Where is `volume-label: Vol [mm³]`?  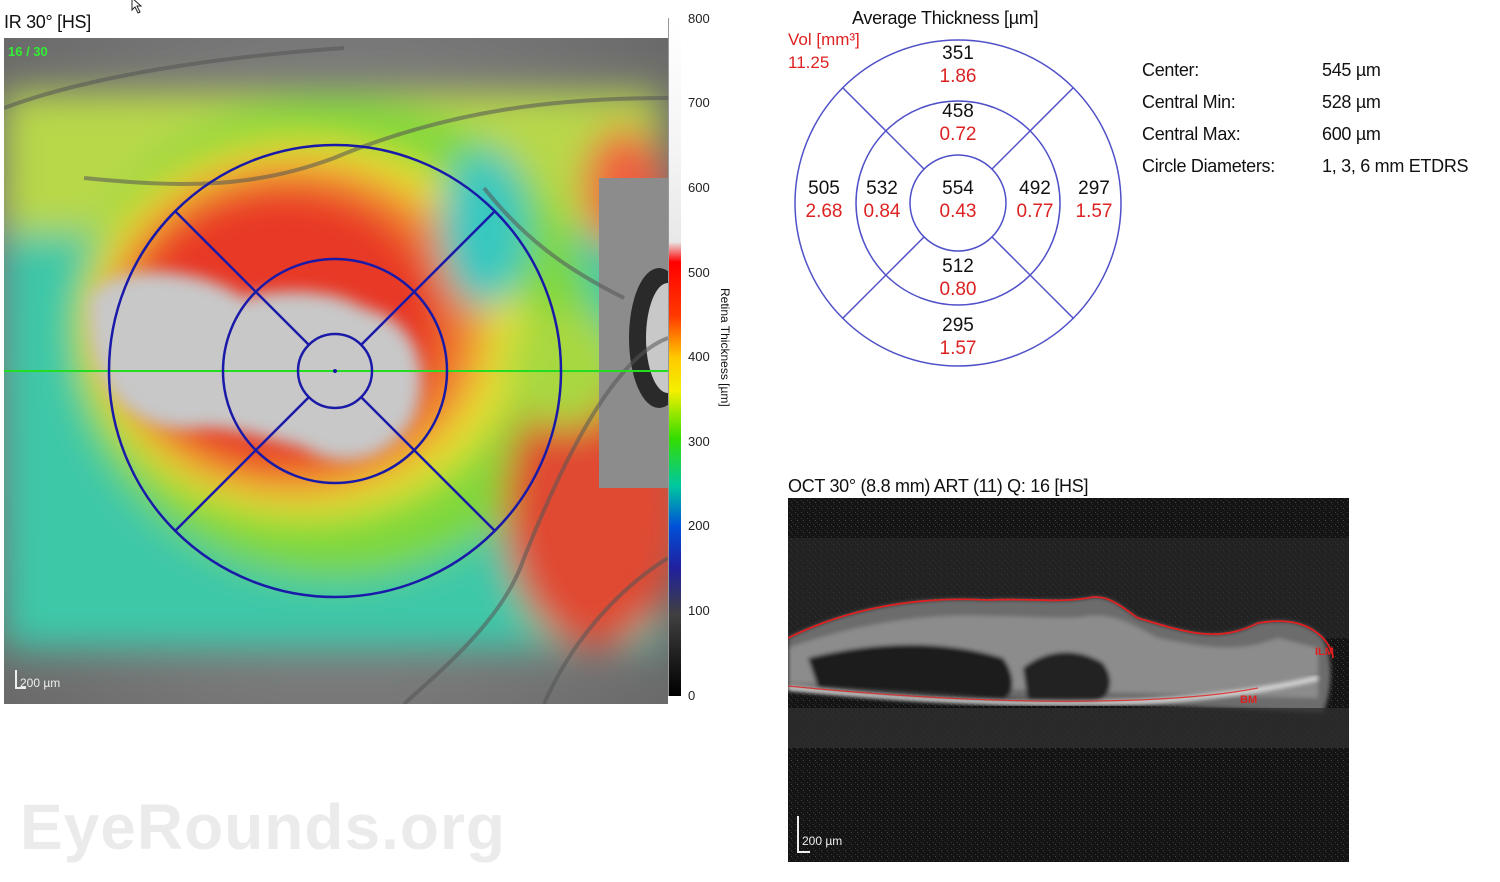
volume-label: Vol [mm³] is located at coordinates (824, 39).